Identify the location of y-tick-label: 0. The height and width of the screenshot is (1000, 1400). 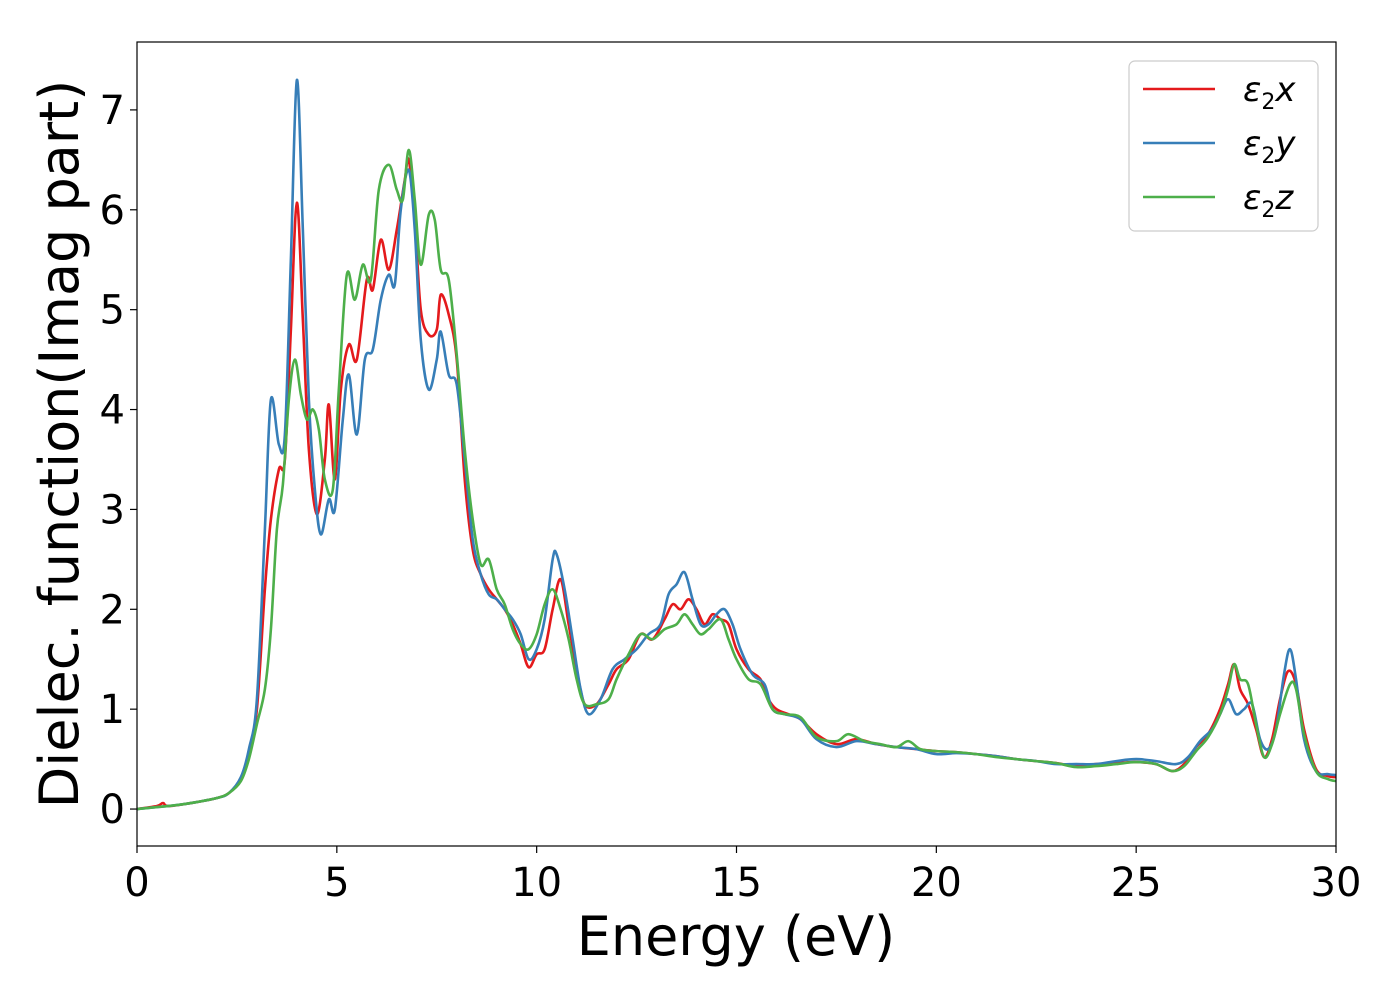
(112, 810).